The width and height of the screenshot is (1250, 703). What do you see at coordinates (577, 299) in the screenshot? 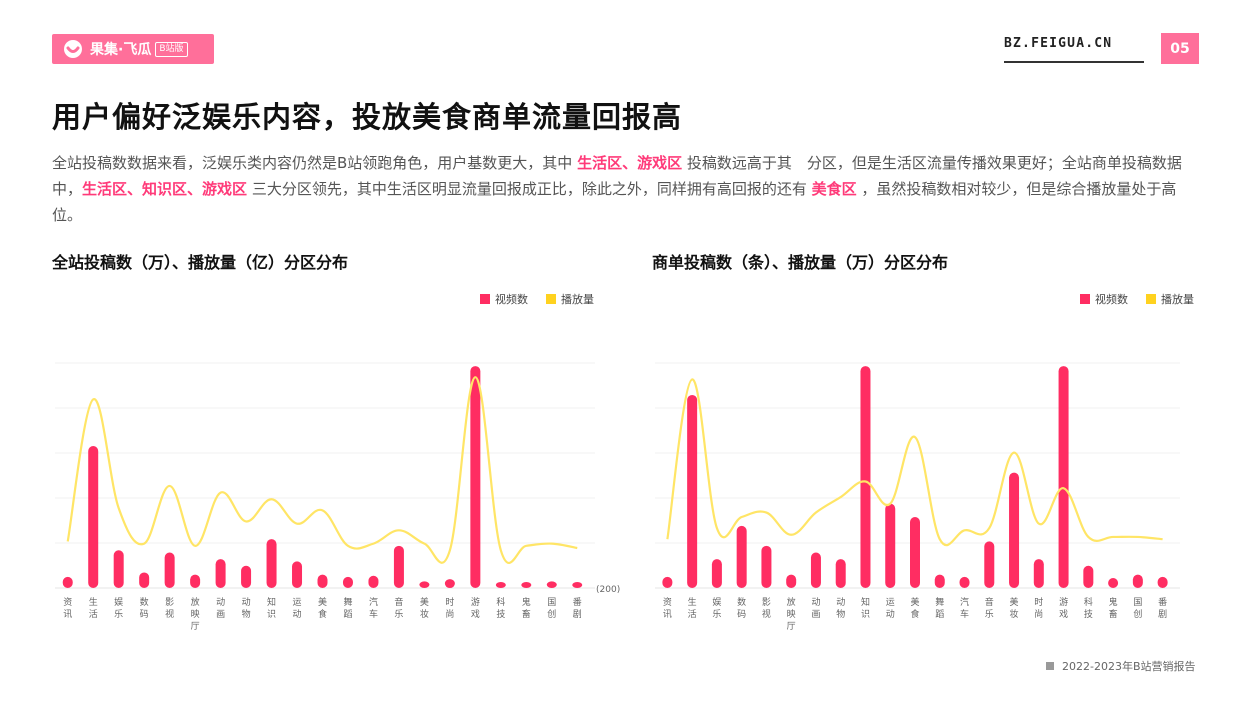
I see `legend-label-line: 播放量` at bounding box center [577, 299].